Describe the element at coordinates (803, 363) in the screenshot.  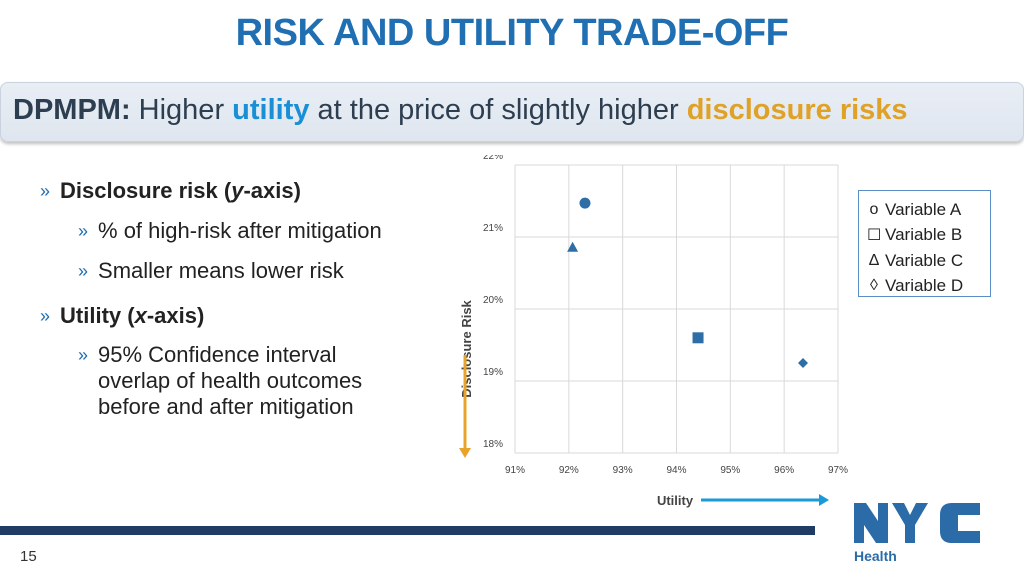
I see `point-variable-d` at that location.